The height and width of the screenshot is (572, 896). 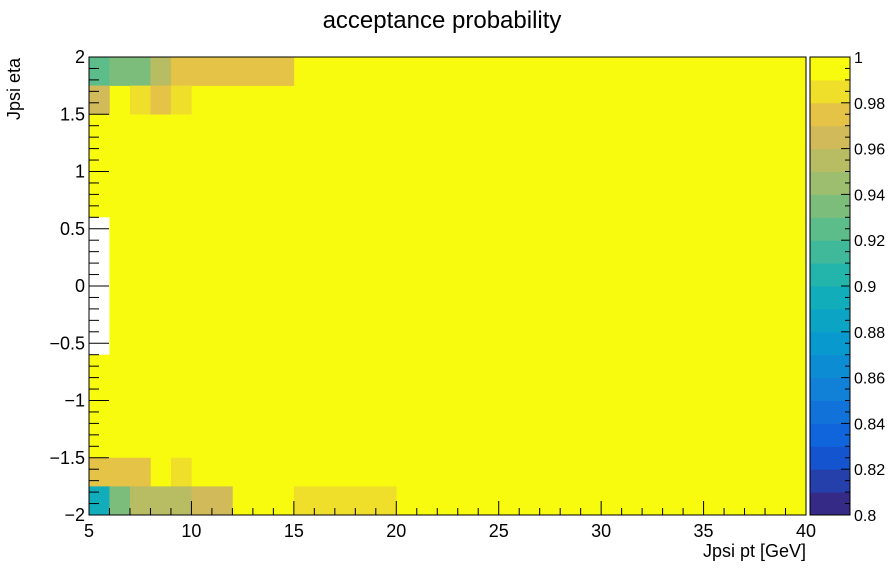 What do you see at coordinates (294, 531) in the screenshot?
I see `x-tick-label: 15` at bounding box center [294, 531].